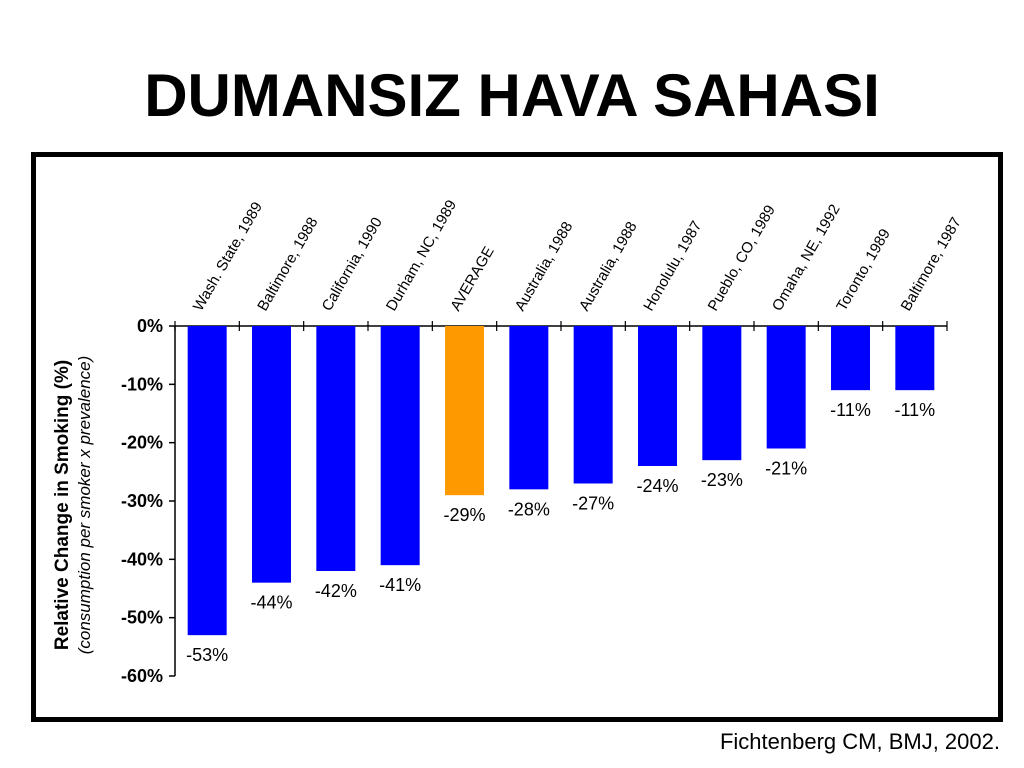  I want to click on slide-title: DUMANSIZ HAVA SAHASI, so click(512, 95).